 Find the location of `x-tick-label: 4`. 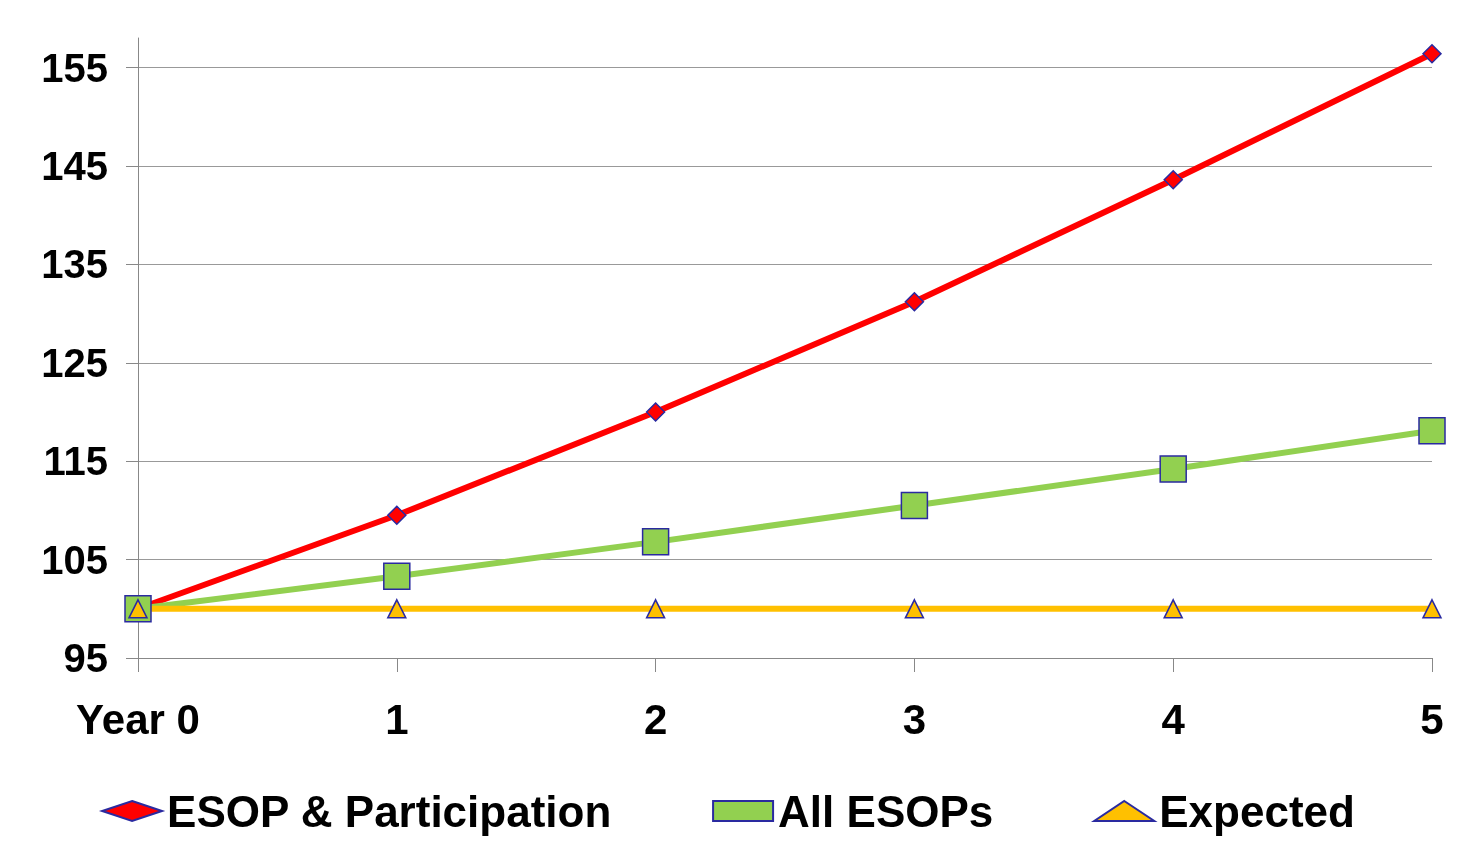

x-tick-label: 4 is located at coordinates (1173, 719).